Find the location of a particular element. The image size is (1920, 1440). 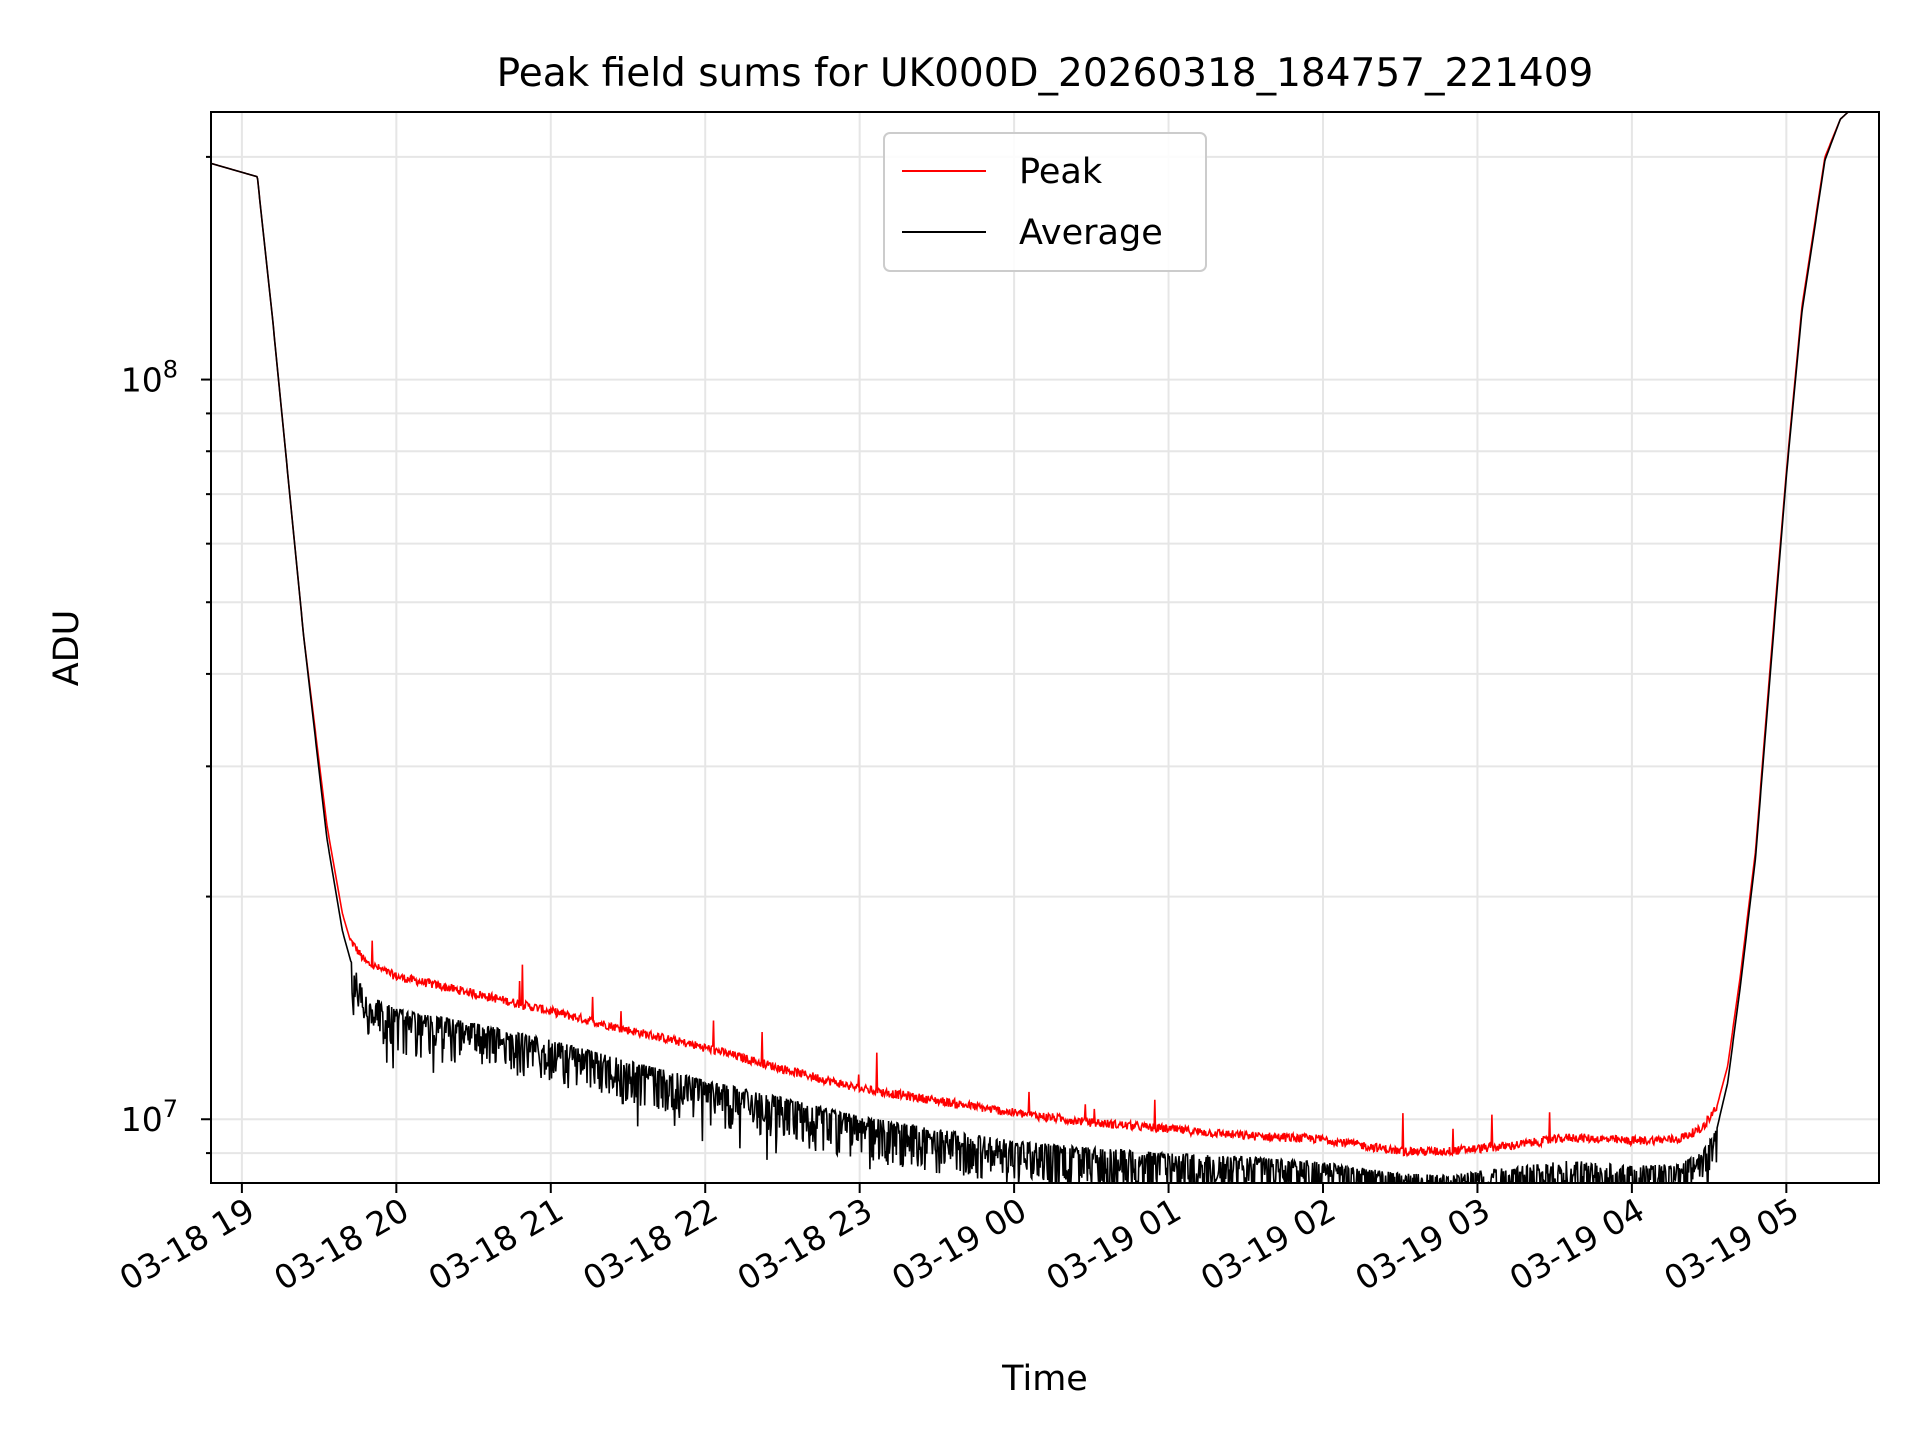

y-axis-ticks: 10⁷ 10⁸ is located at coordinates (166, 655).